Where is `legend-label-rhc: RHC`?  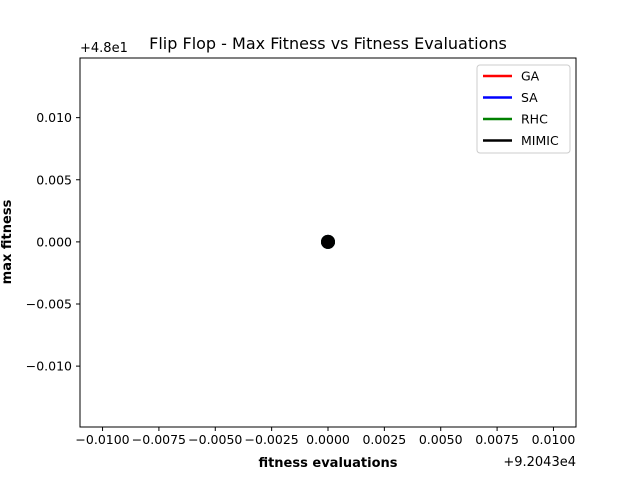 legend-label-rhc: RHC is located at coordinates (534, 119).